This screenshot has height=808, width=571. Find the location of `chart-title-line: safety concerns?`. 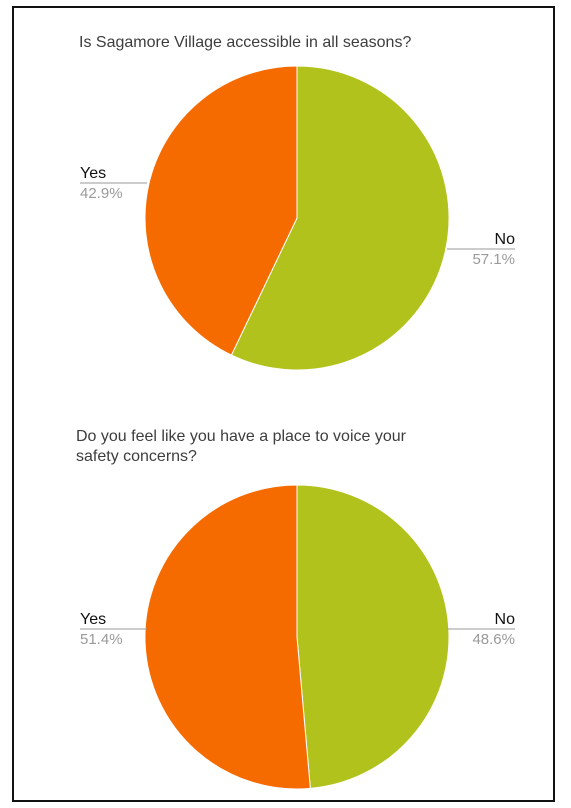

chart-title-line: safety concerns? is located at coordinates (136, 456).